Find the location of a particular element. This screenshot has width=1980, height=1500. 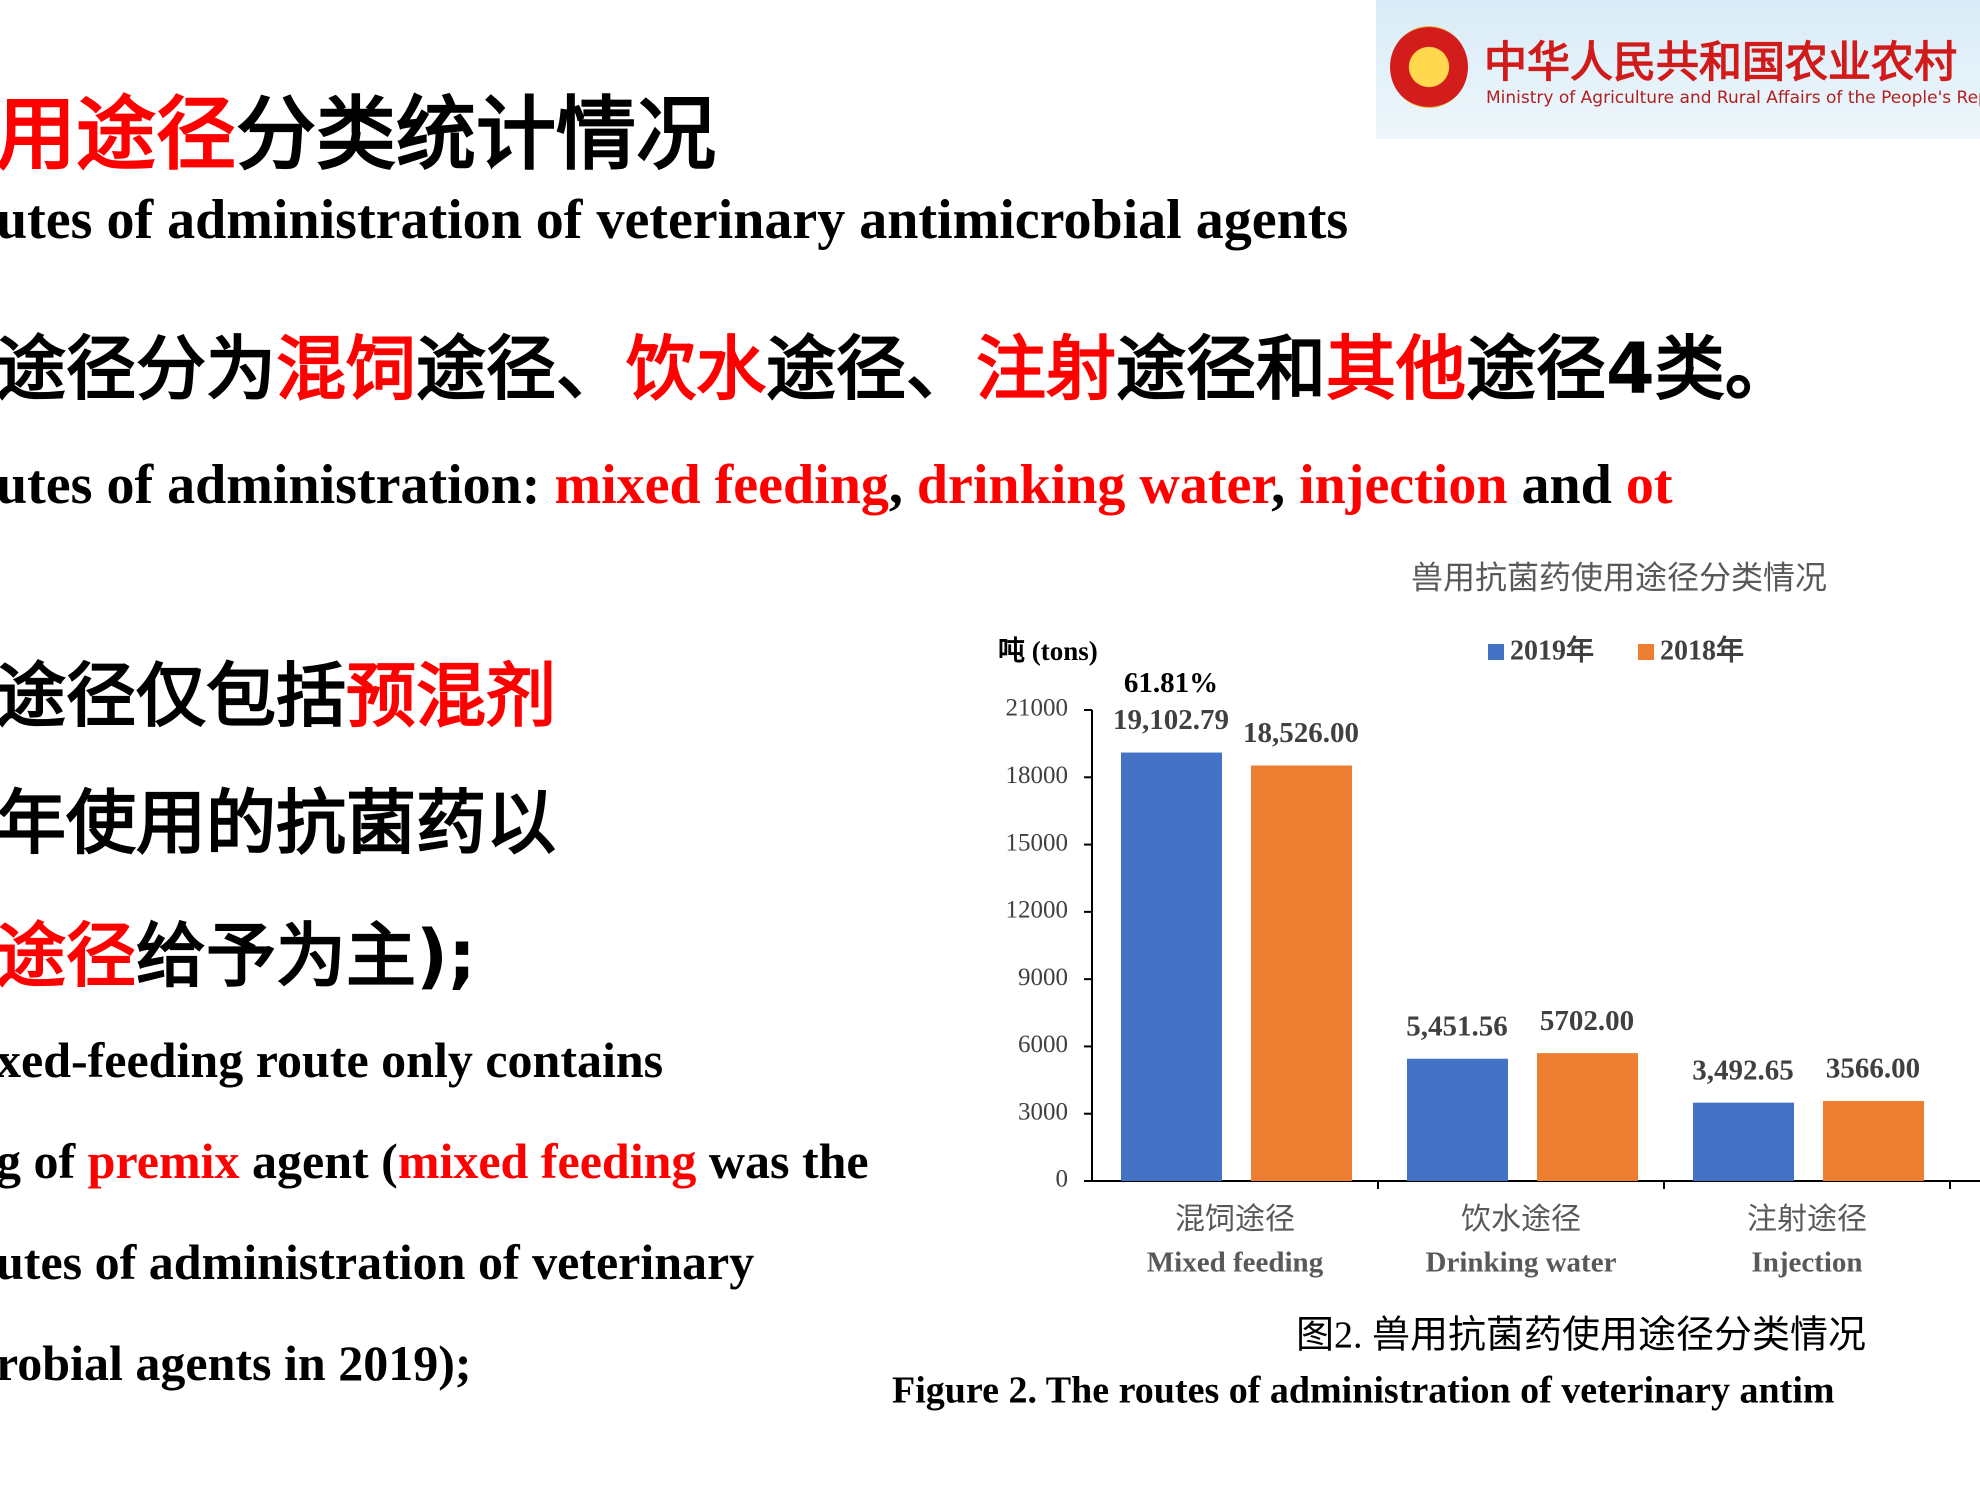

y-tick-label: 12000 is located at coordinates (1037, 910).